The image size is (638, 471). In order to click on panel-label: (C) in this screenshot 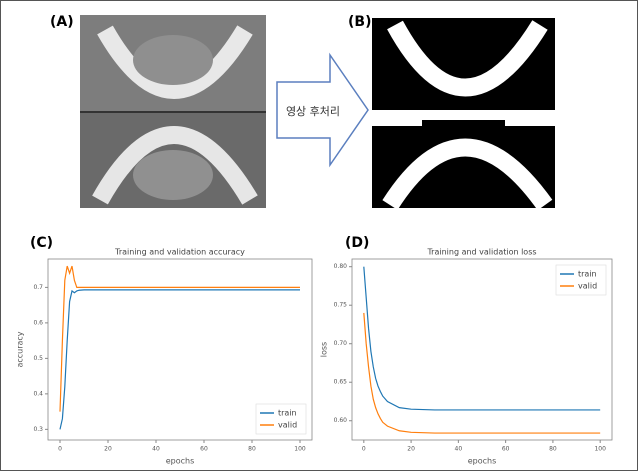, I will do `click(41, 243)`.